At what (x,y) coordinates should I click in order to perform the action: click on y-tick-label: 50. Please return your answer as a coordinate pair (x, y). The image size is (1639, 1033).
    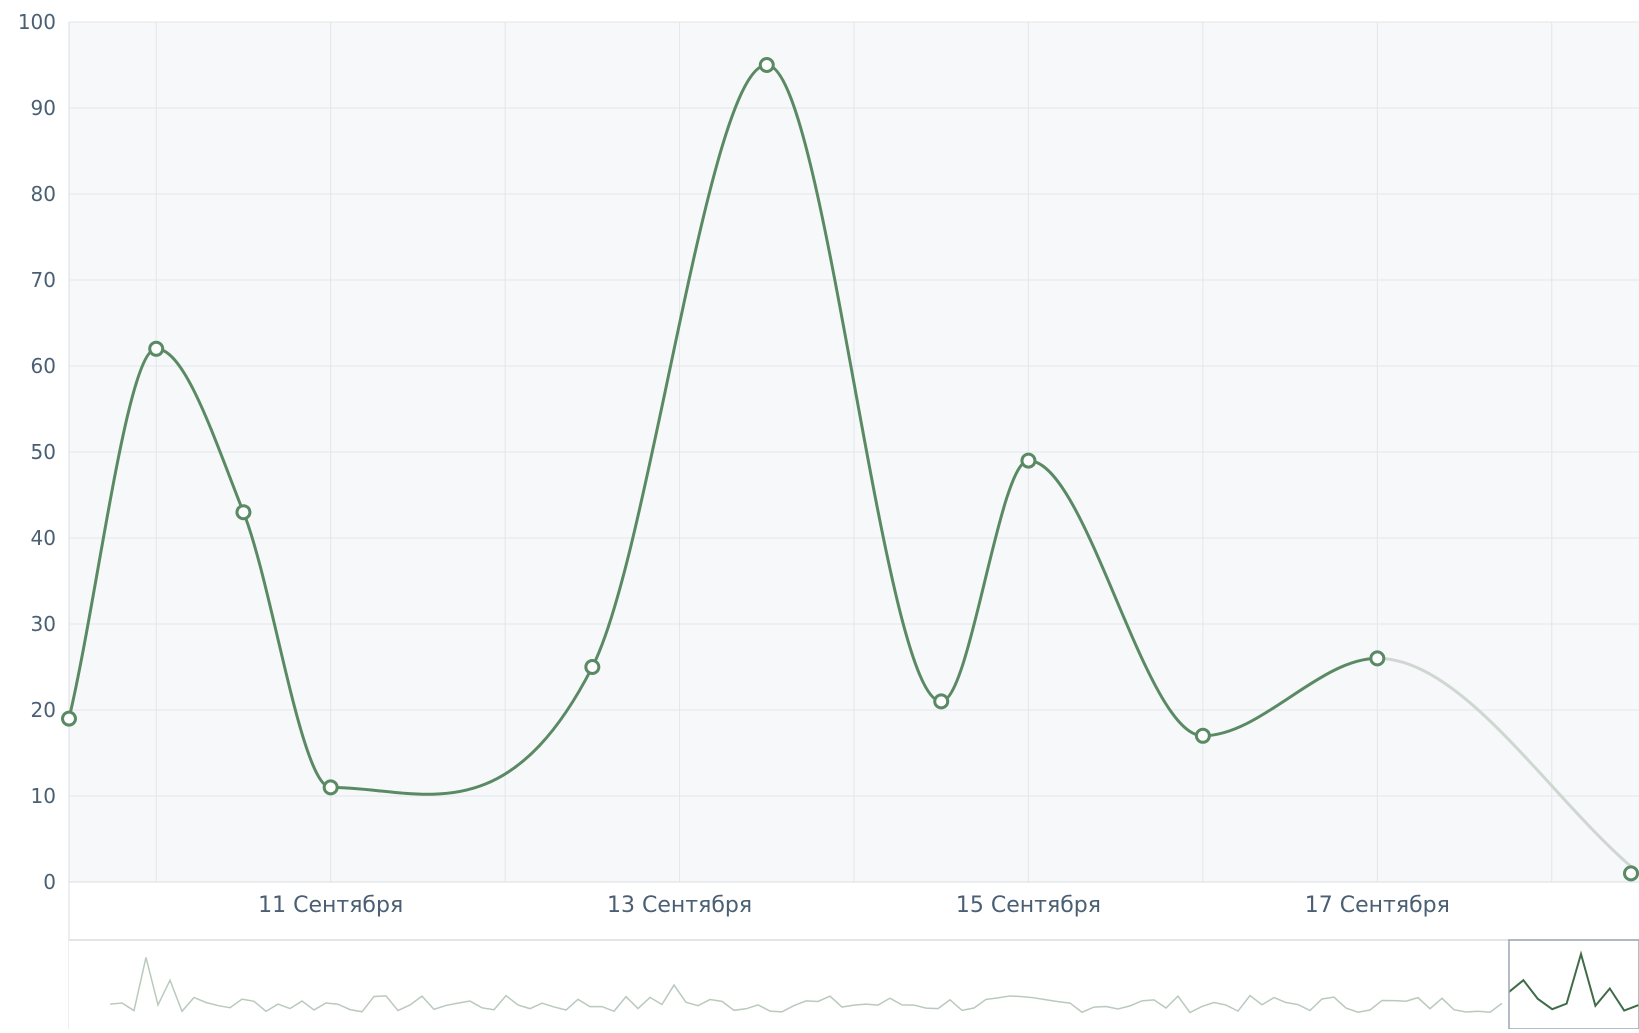
    Looking at the image, I should click on (43, 452).